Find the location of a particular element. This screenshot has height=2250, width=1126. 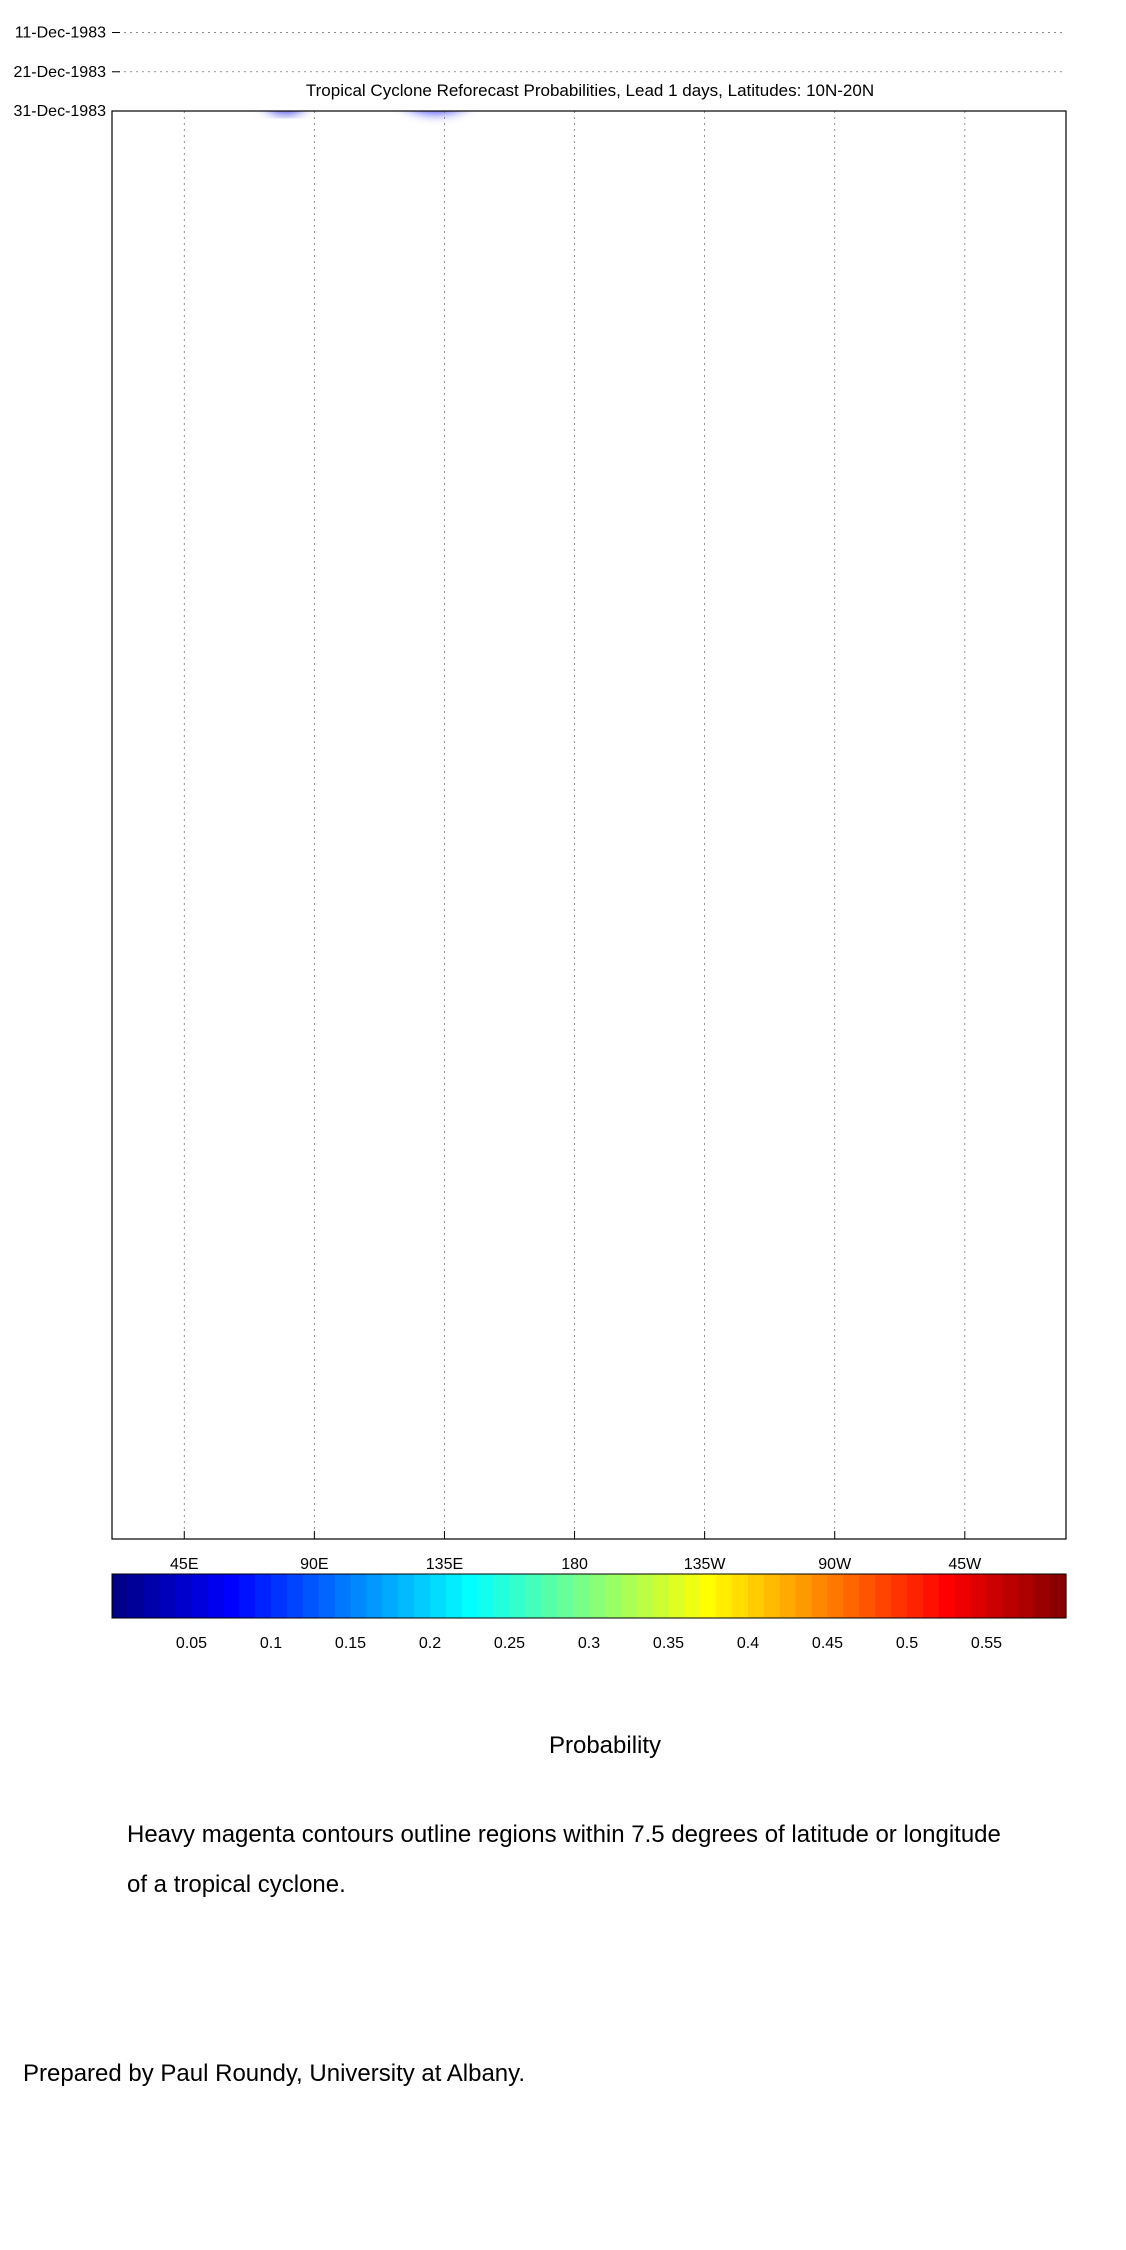

tc-contour is located at coordinates (430, 4).